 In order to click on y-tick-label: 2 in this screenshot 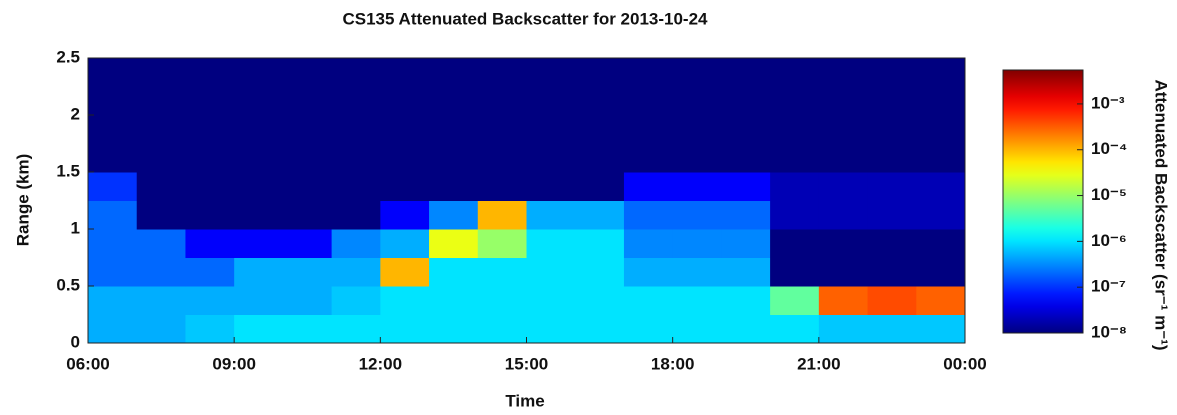, I will do `click(75, 113)`.